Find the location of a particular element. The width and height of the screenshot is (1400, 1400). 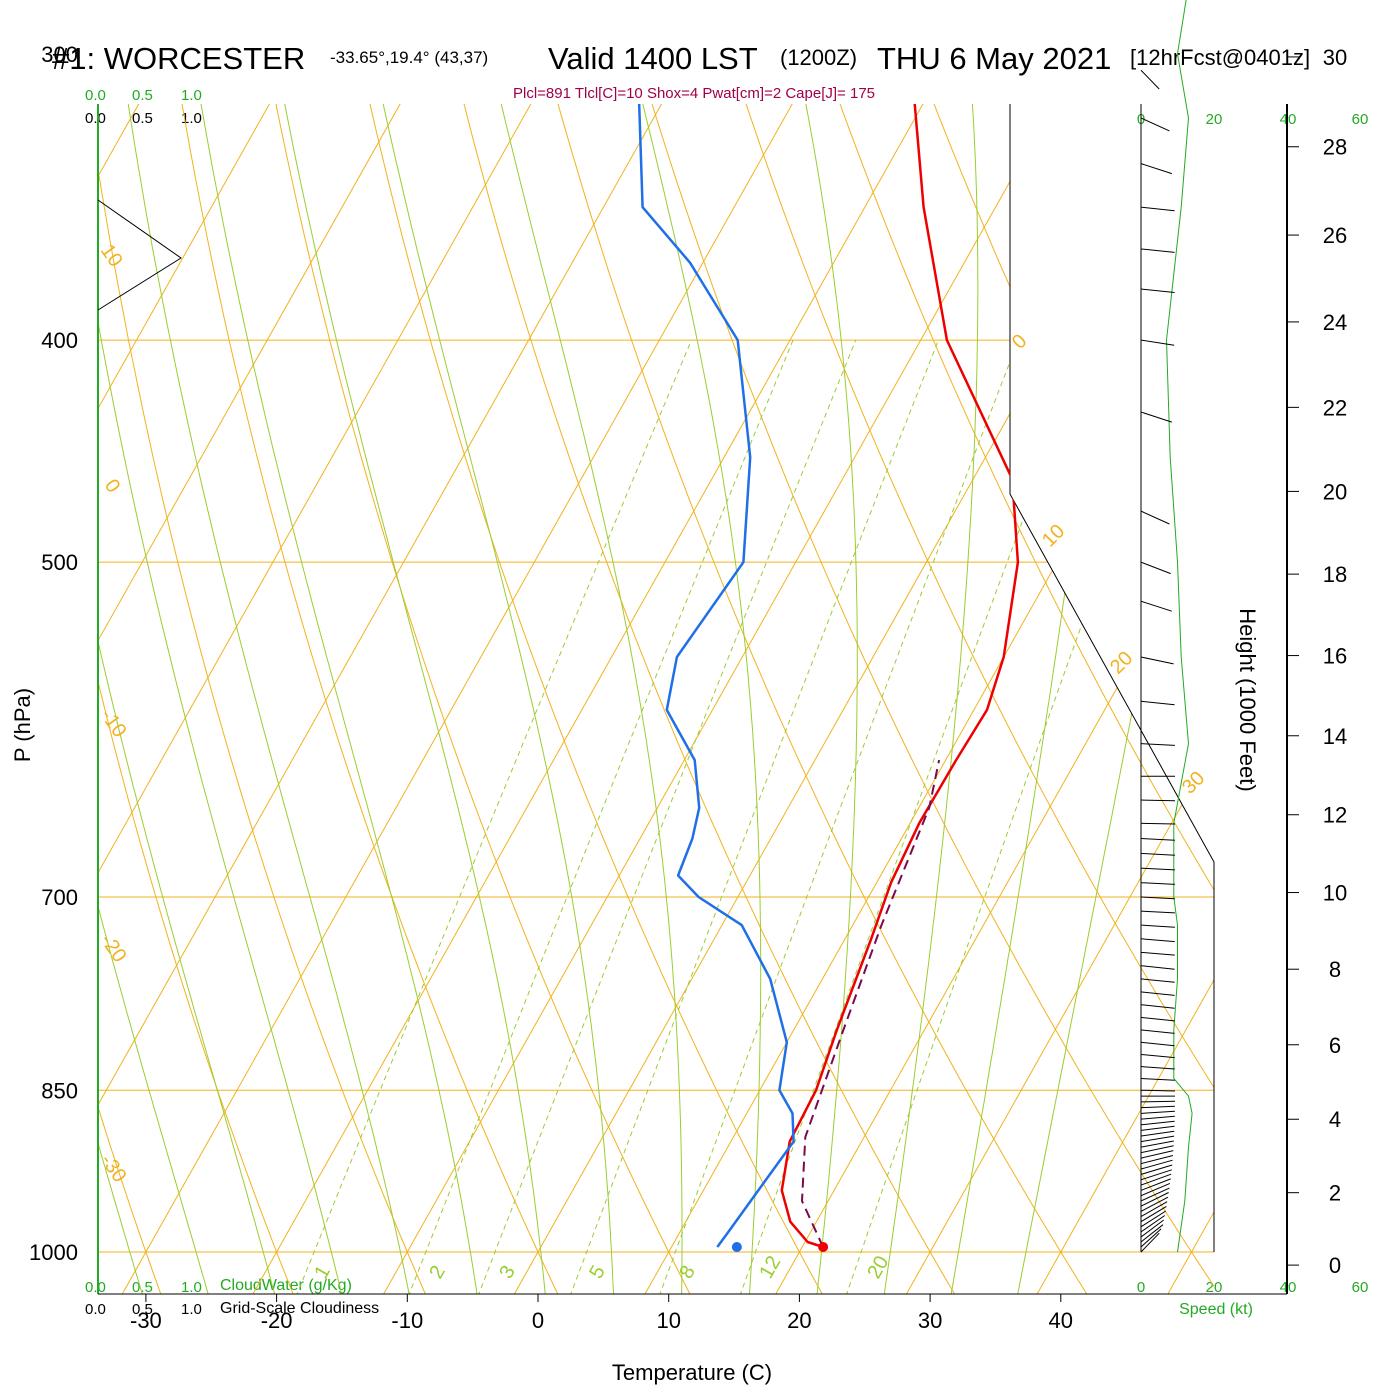

x-tick-label: 40 is located at coordinates (1061, 1320).